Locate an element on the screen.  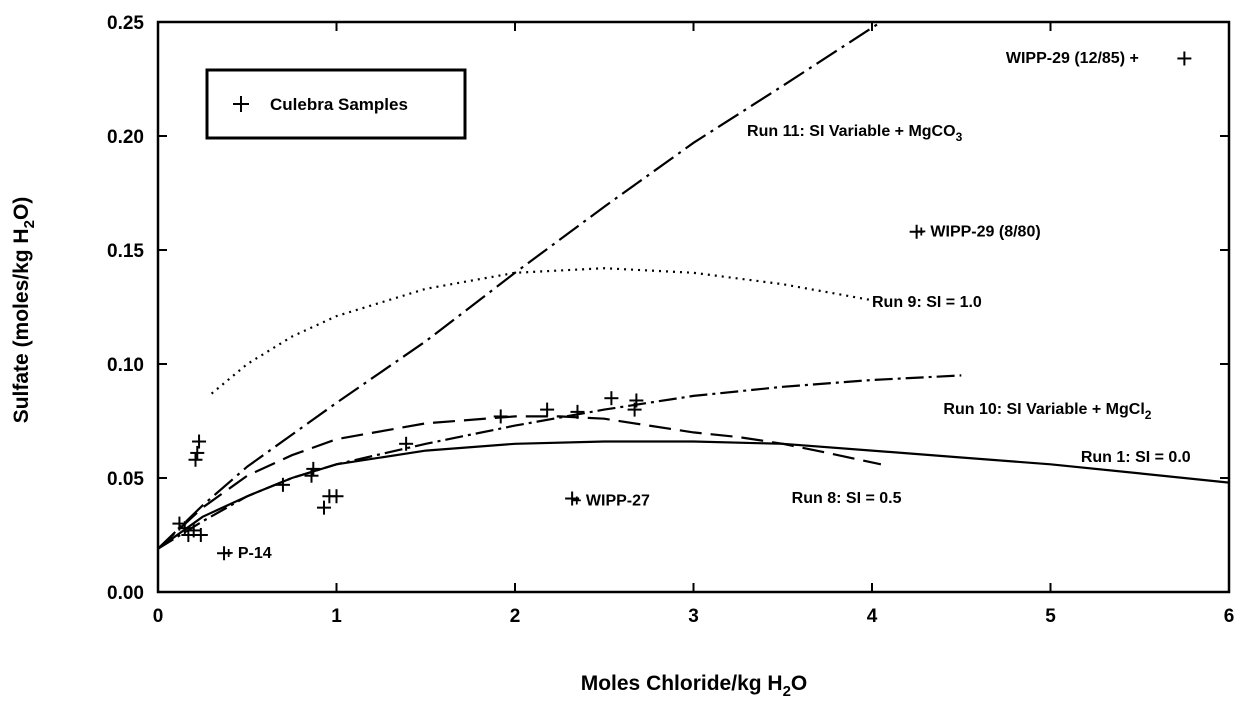
y-tick-label: 0.25 is located at coordinates (125, 23).